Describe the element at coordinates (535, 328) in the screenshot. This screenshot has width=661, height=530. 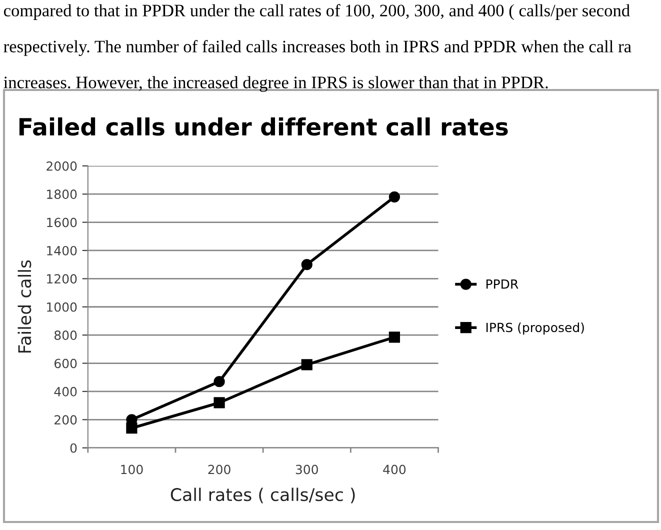
I see `legend-label: IPRS (proposed)` at that location.